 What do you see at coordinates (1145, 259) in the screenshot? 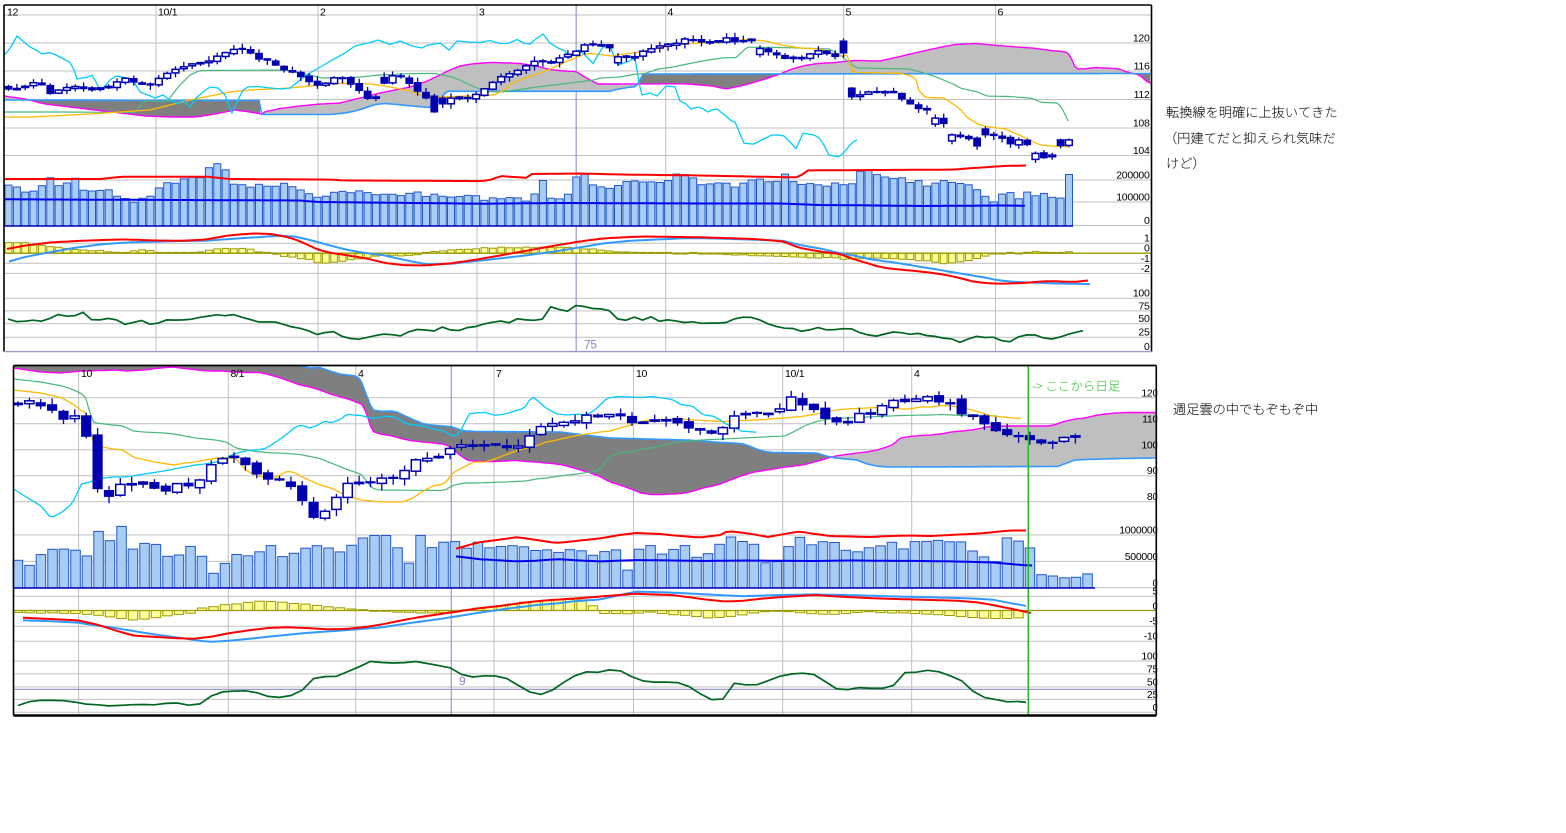
I see `svg-text: -1` at bounding box center [1145, 259].